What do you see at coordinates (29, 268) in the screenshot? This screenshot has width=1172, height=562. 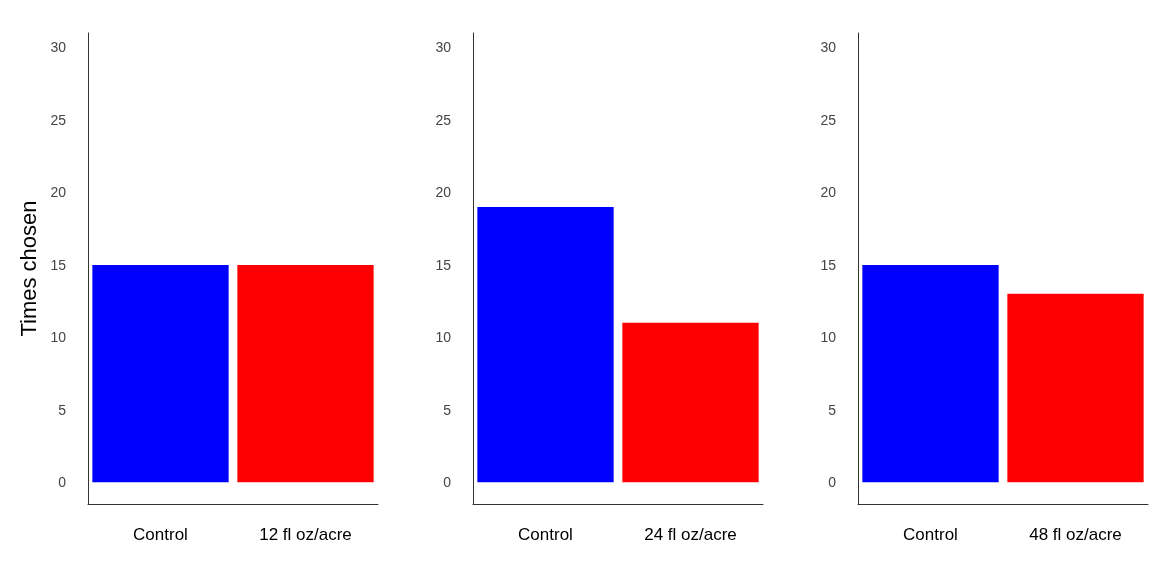 I see `y-axis-title: Times chosen` at bounding box center [29, 268].